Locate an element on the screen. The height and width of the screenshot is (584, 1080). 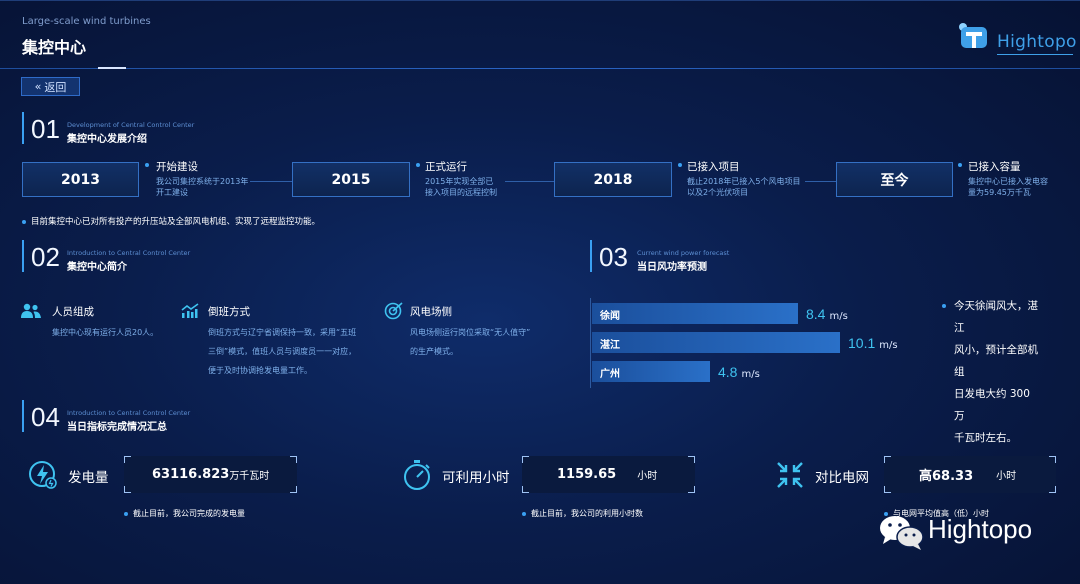
forecast-note: 今天徐闻风大，湛江 风小，预计全部机组 日发电大约 300 万 千瓦时左右。 is located at coordinates (992, 372).